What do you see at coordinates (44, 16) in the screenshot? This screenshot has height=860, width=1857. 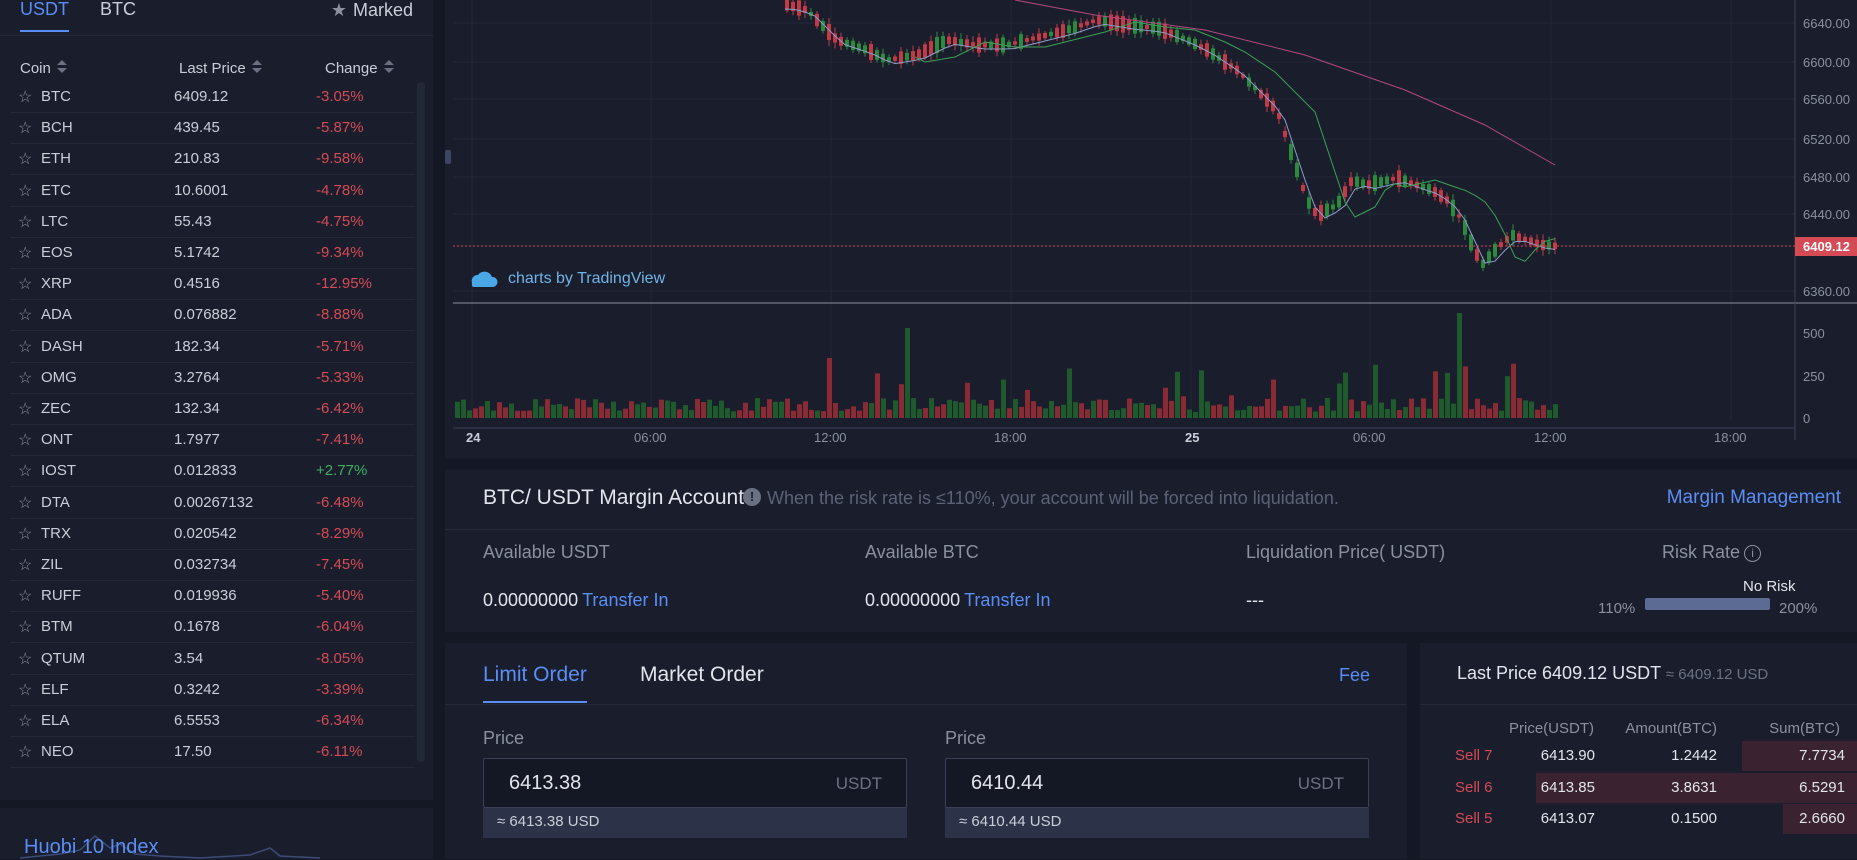 I see `tab-usdt: USDT` at bounding box center [44, 16].